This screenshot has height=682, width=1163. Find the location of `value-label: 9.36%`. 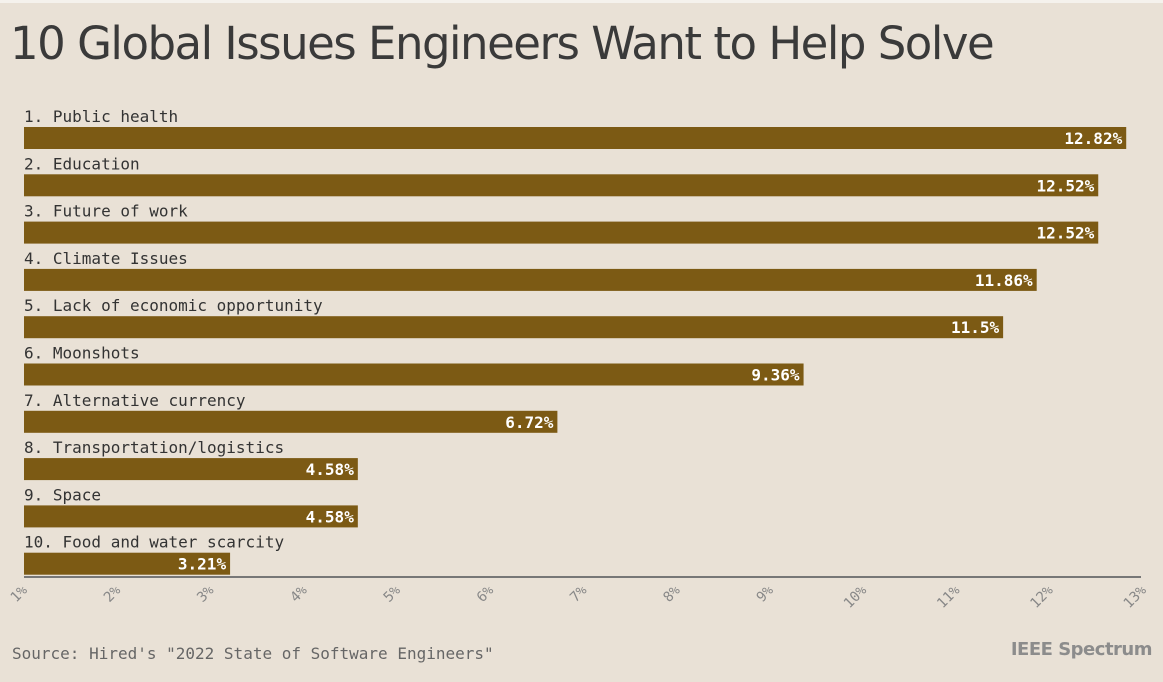

value-label: 9.36% is located at coordinates (775, 375).